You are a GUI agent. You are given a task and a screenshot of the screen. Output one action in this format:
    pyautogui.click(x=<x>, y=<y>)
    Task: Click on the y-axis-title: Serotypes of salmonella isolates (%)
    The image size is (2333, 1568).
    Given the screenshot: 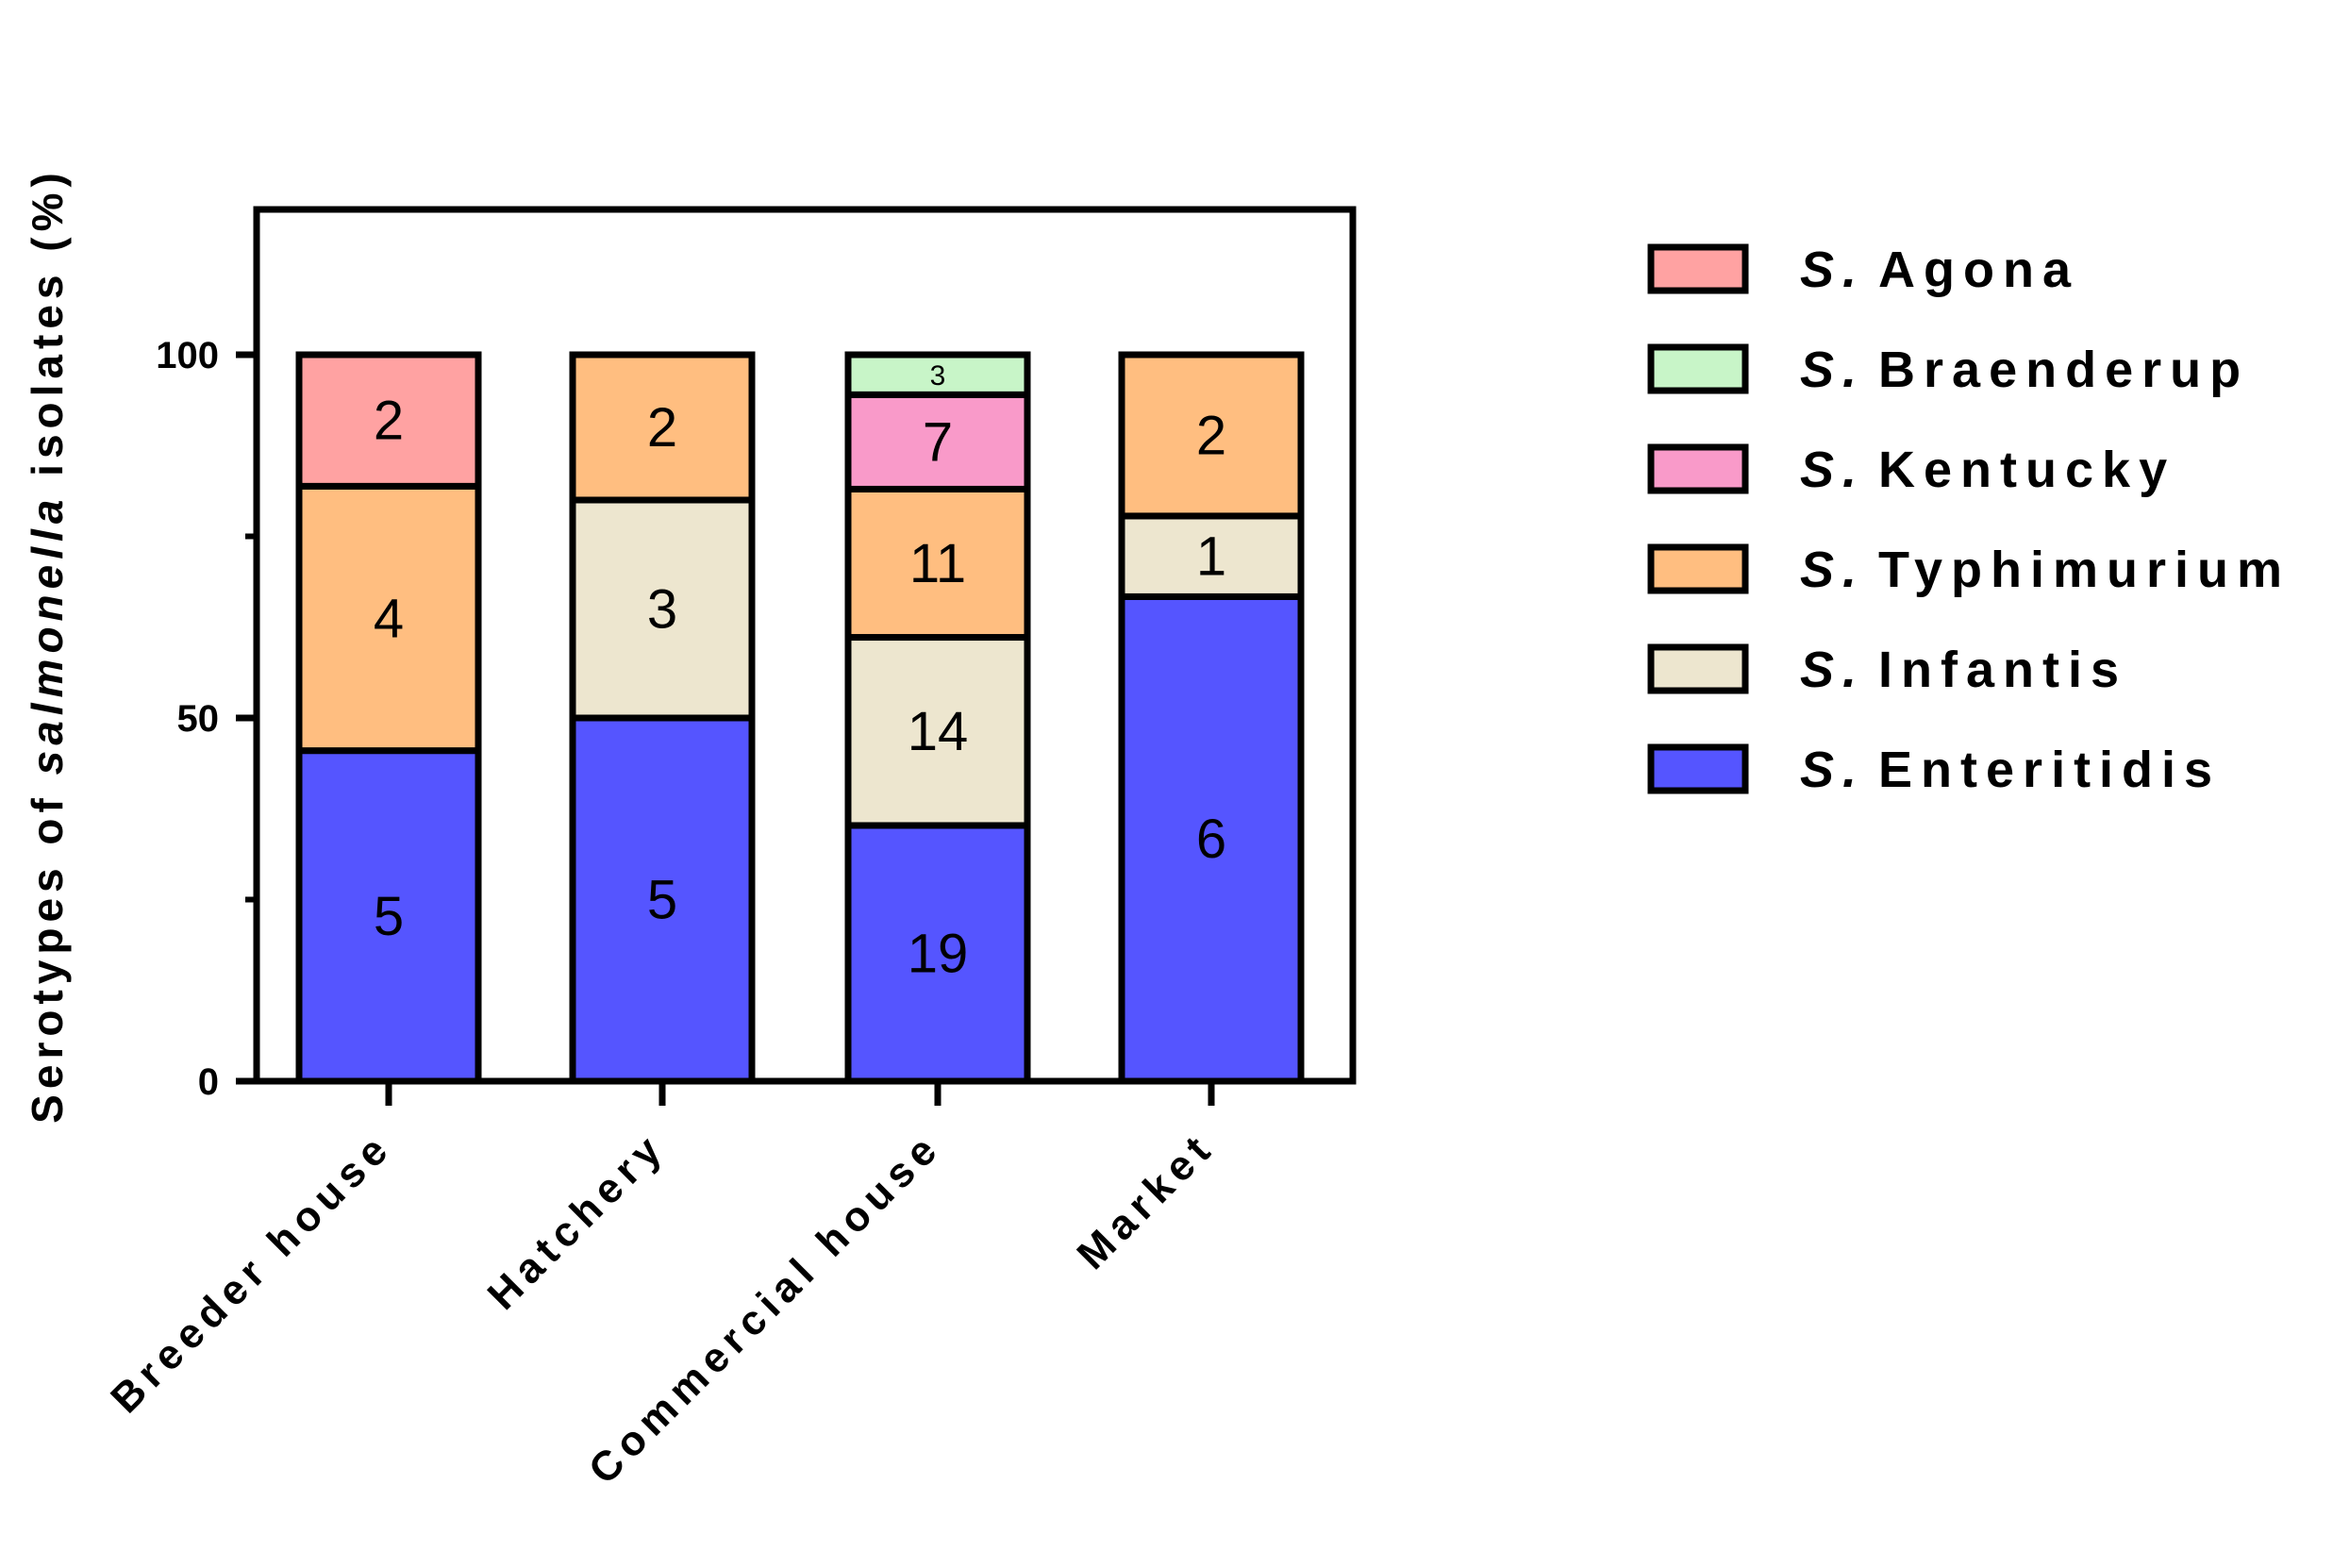 What is the action you would take?
    pyautogui.click(x=48, y=645)
    